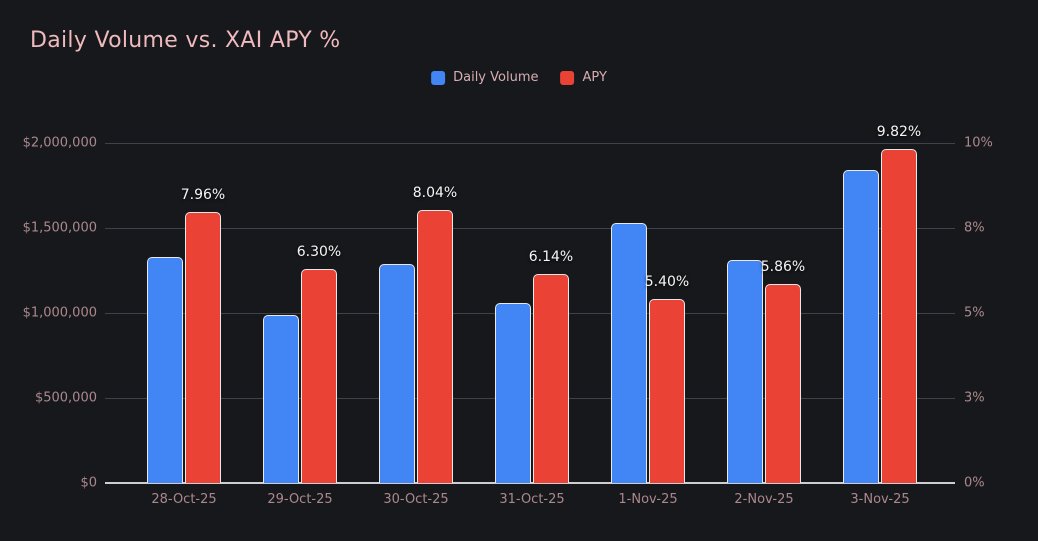  What do you see at coordinates (880, 499) in the screenshot?
I see `x-axis-tick-3-Nov-25: 3-Nov-25` at bounding box center [880, 499].